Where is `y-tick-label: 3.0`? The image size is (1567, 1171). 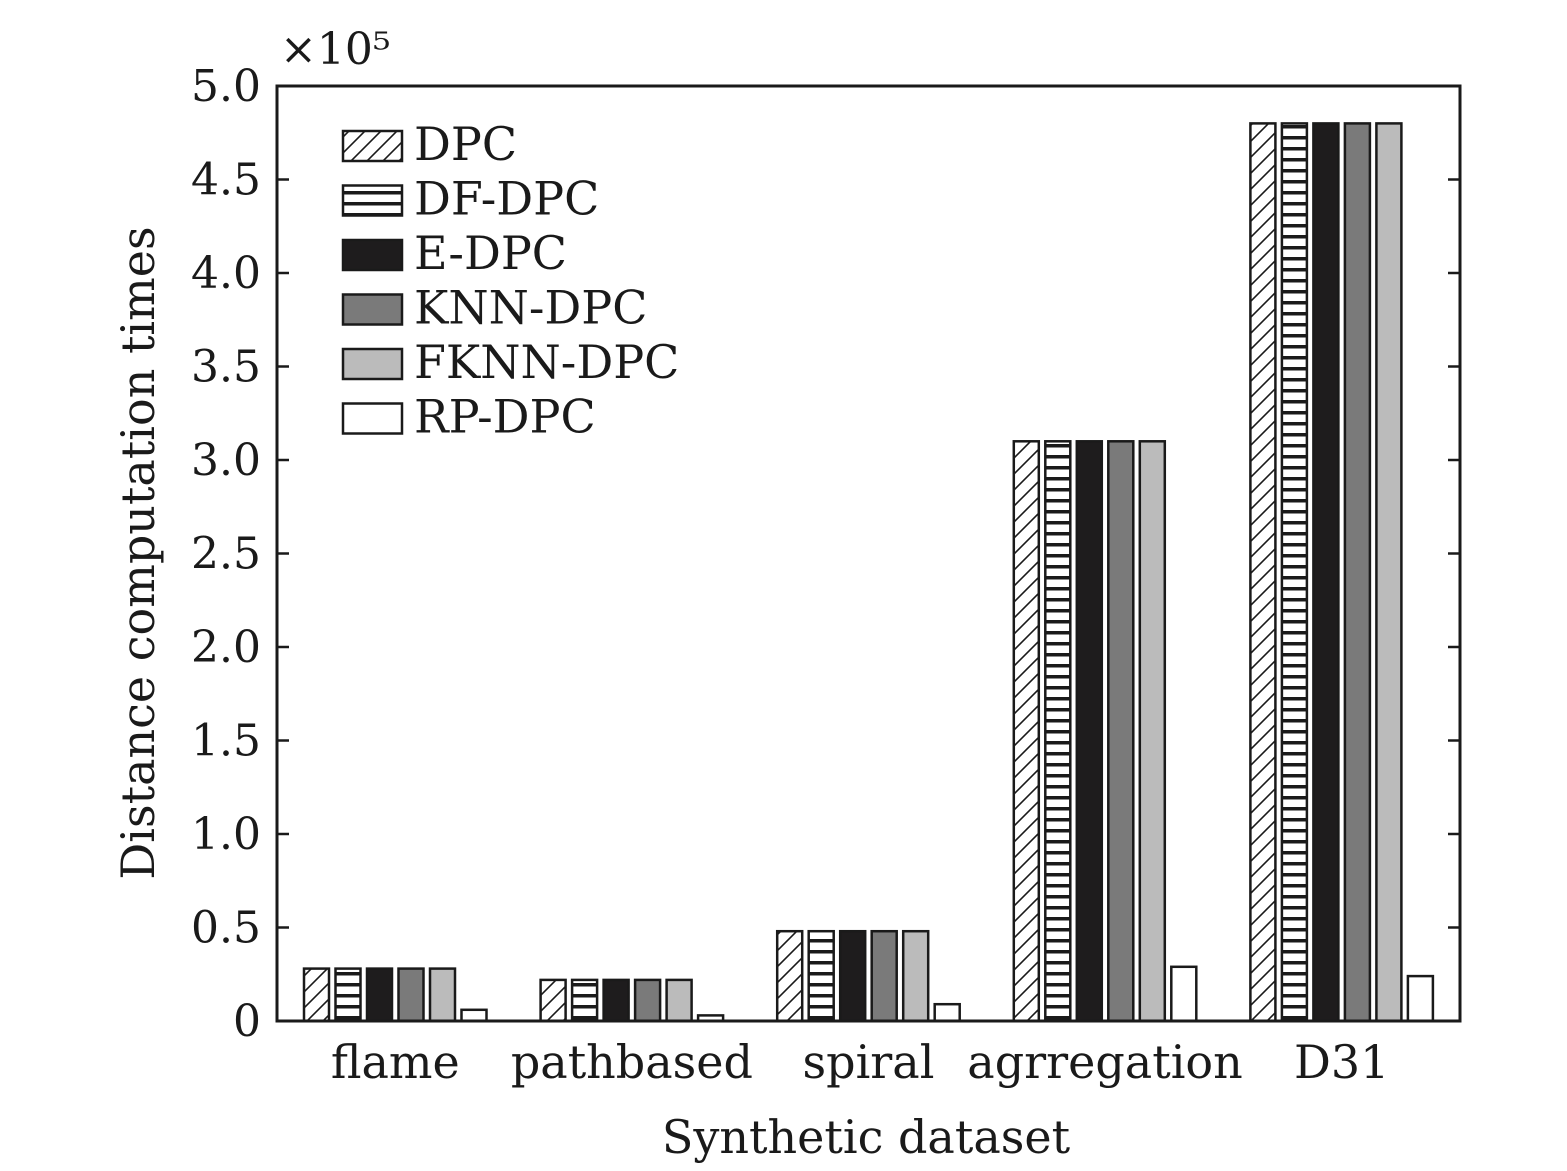
y-tick-label: 3.0 is located at coordinates (226, 460).